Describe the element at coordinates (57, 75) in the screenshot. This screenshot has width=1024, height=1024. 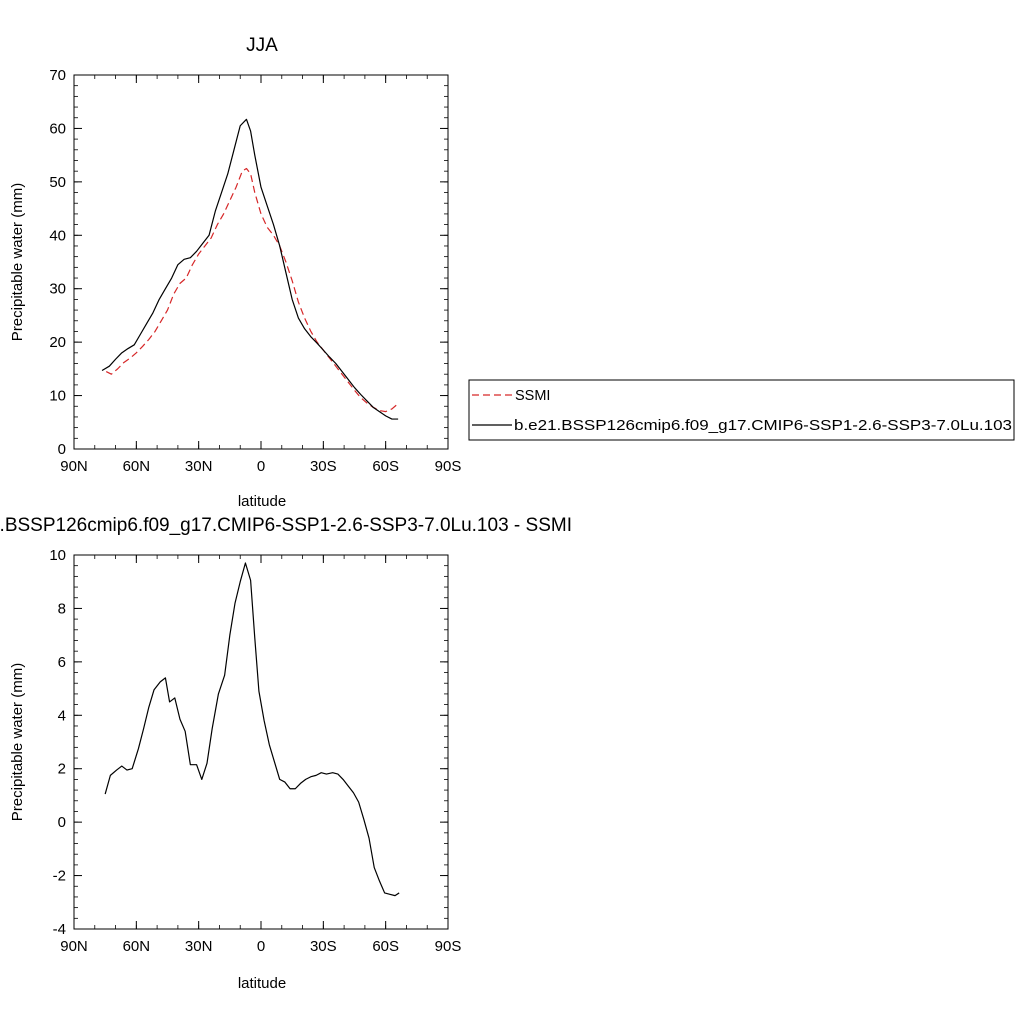
I see `top-y-tick-label: 70` at that location.